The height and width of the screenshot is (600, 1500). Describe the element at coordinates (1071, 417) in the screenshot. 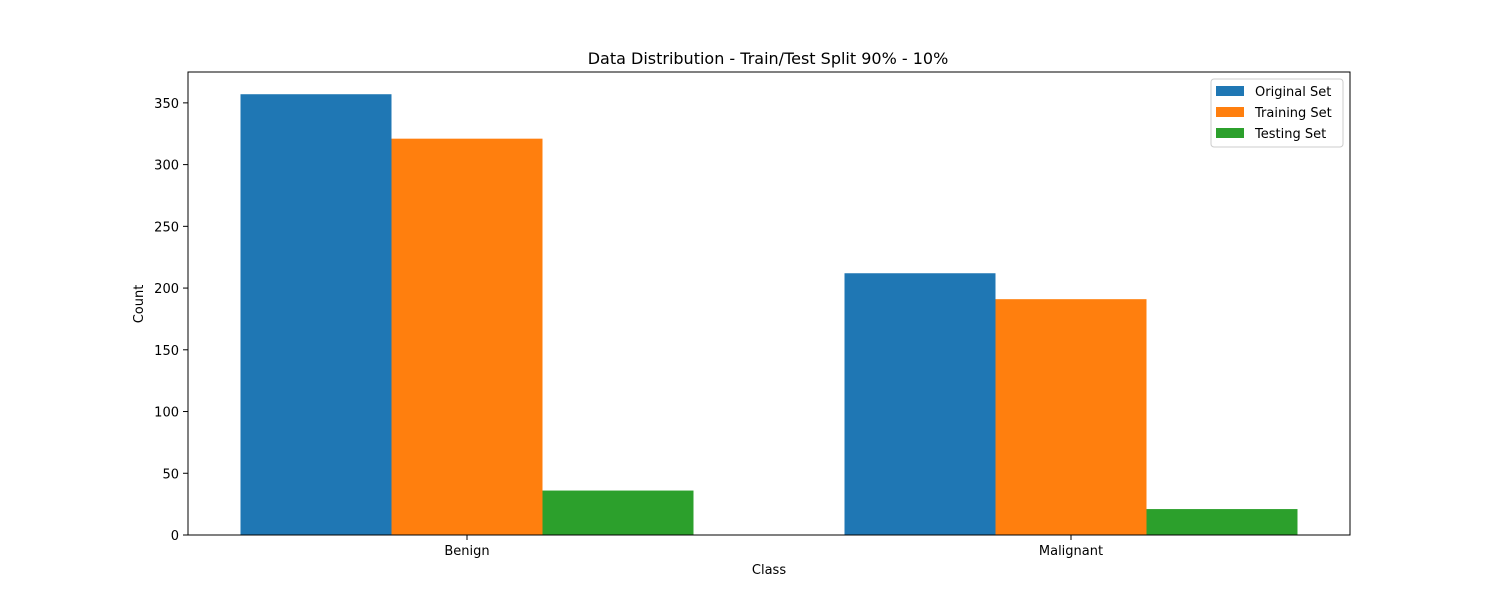

I see `bar-training-set-malignant` at that location.